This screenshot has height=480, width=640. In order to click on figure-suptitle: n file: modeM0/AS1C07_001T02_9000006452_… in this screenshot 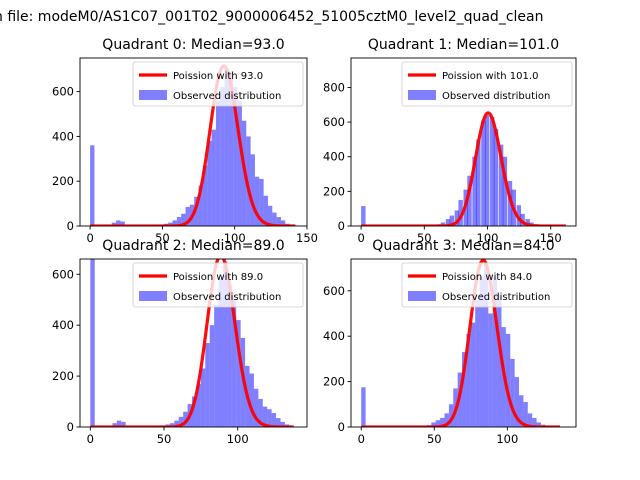, I will do `click(271, 17)`.